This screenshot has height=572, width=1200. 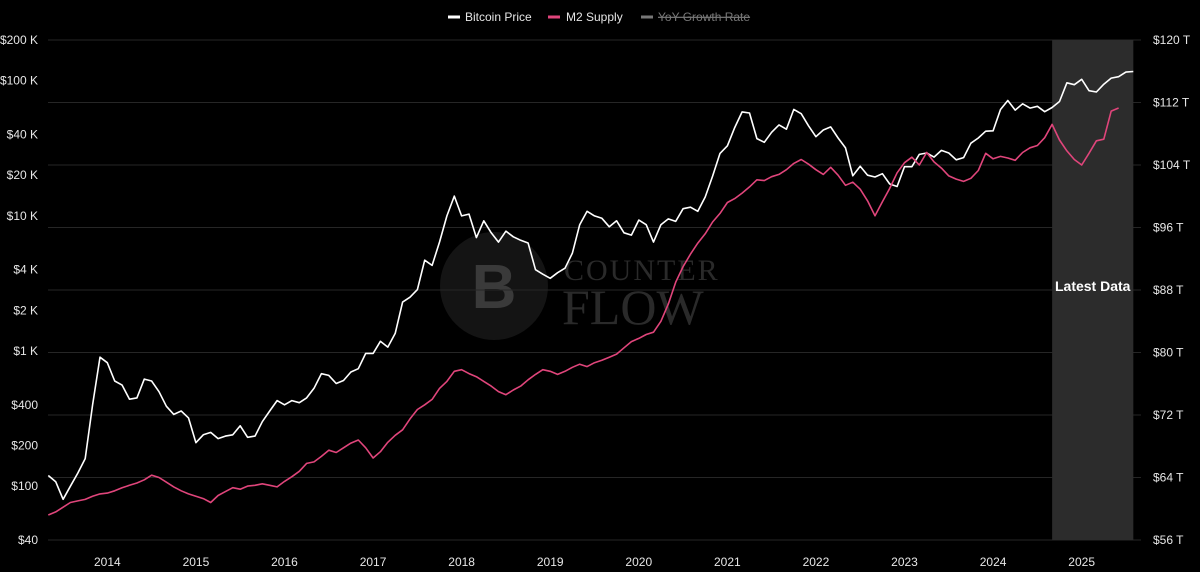 I want to click on x-tick-label: 2023, so click(x=904, y=562).